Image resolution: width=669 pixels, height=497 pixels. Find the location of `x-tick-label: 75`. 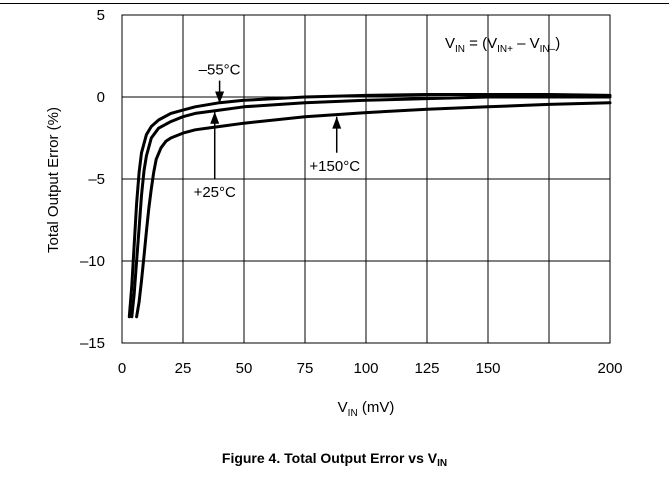

x-tick-label: 75 is located at coordinates (305, 368).